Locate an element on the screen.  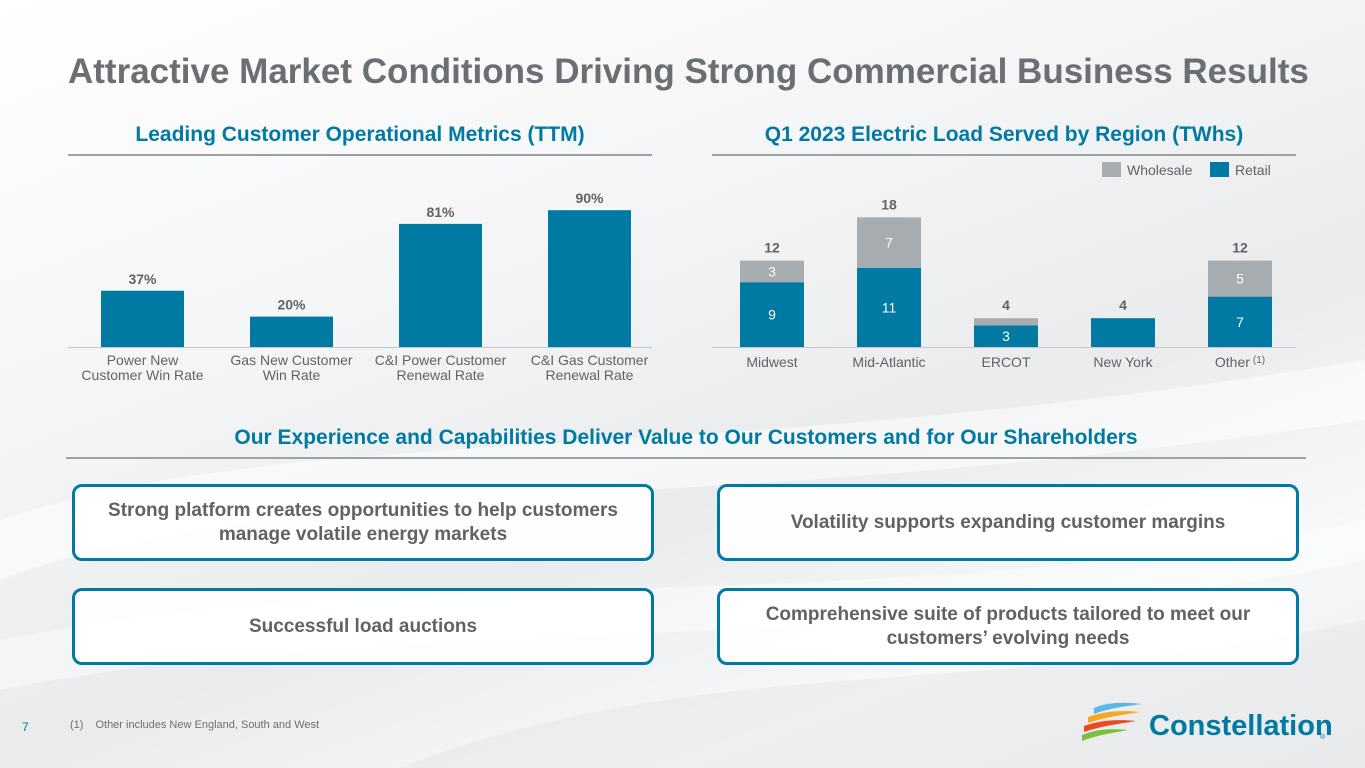
footnote-mark: (1) is located at coordinates (77, 725).